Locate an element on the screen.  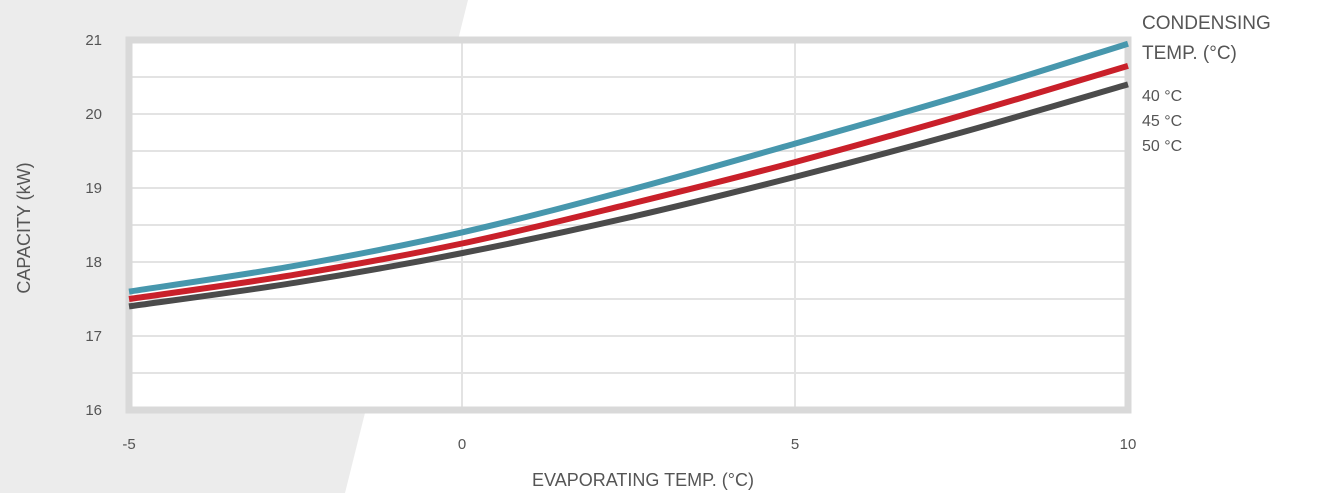
legend-entry-1: 40 °C is located at coordinates (1162, 96).